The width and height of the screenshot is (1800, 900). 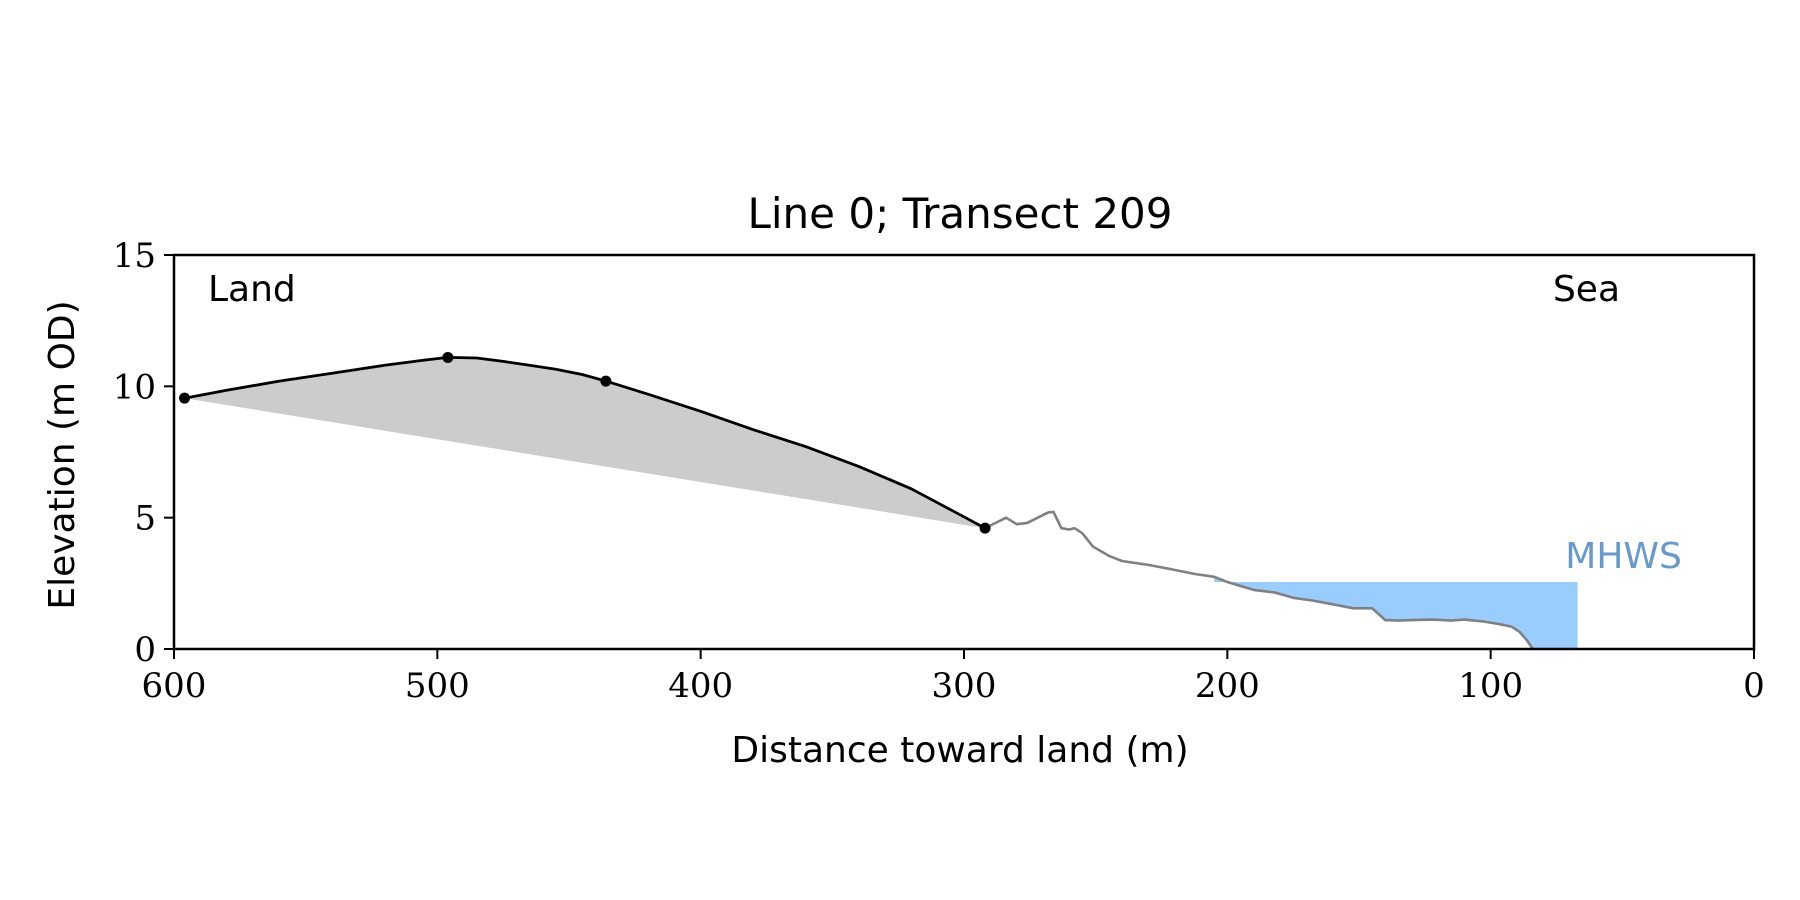 What do you see at coordinates (437, 686) in the screenshot?
I see `x-tick-label-500: 500` at bounding box center [437, 686].